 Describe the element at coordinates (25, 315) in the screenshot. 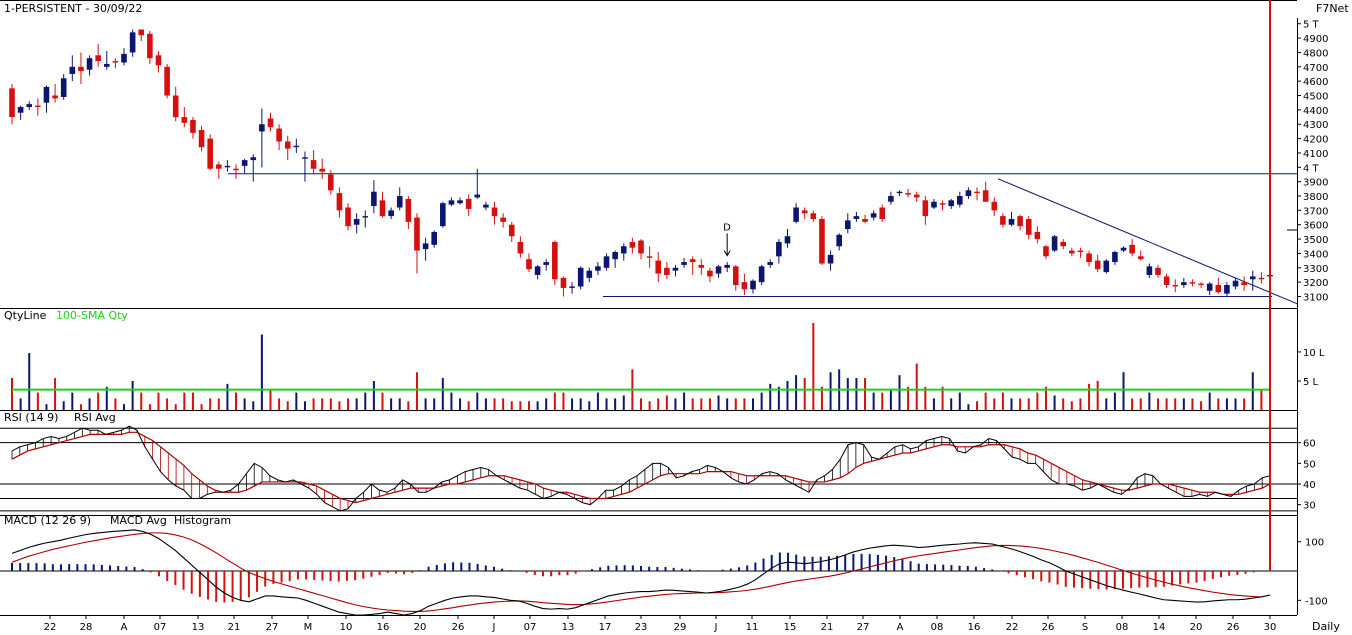

I see `volume-title: QtyLine` at that location.